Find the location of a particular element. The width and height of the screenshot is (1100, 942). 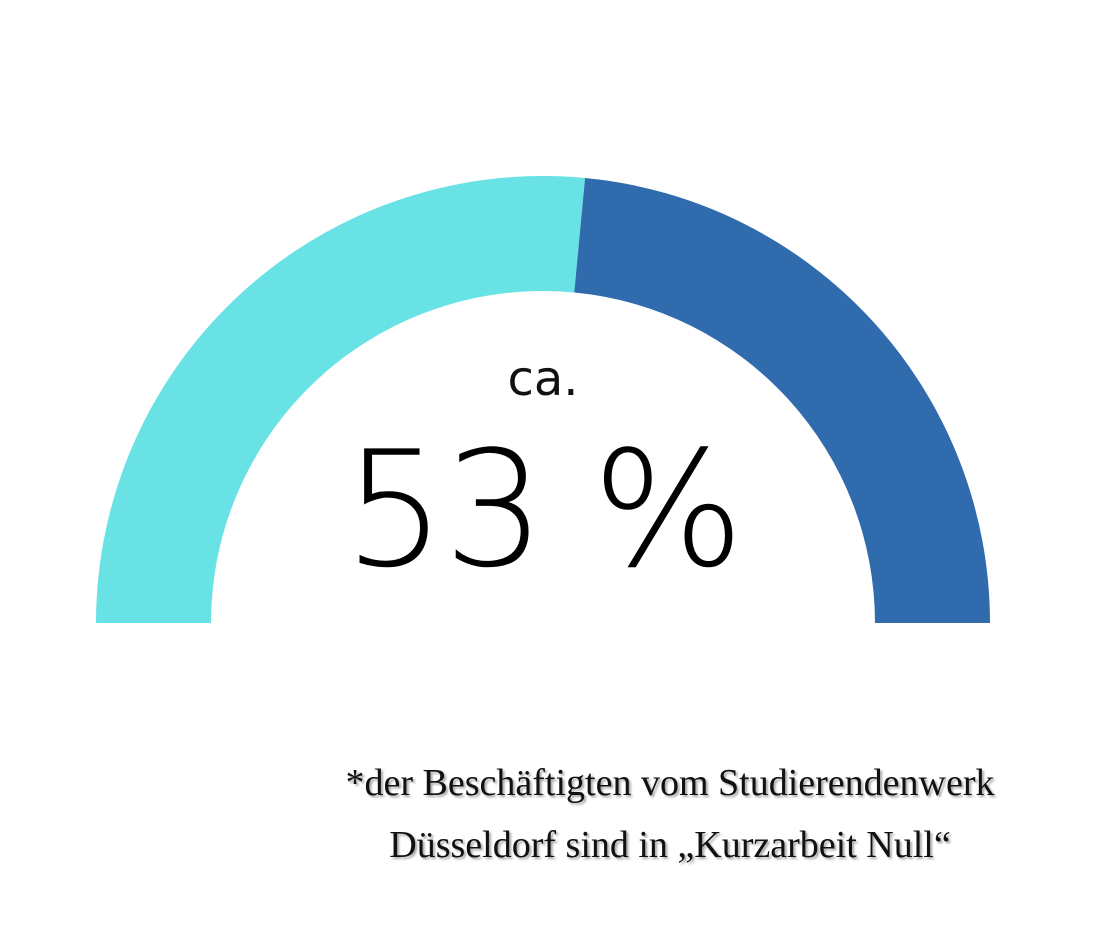

footnote-line-1: *der Beschäftigten vom Studierendenwerk is located at coordinates (670, 783).